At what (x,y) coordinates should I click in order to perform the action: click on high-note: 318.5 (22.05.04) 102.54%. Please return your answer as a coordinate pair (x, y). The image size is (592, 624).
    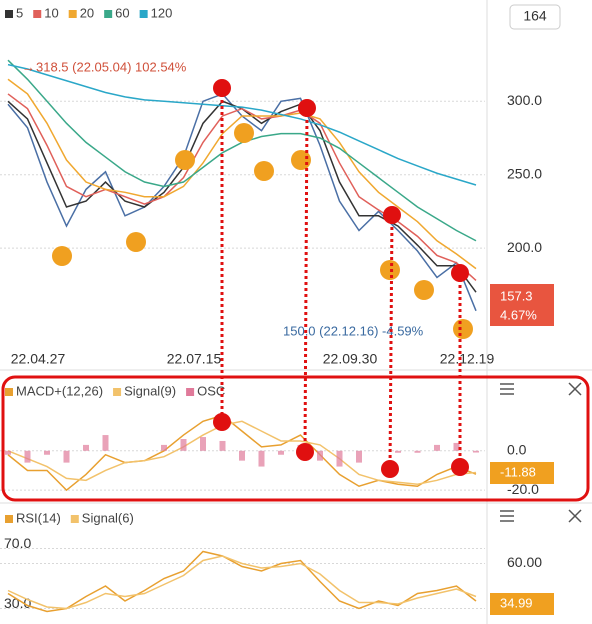
    Looking at the image, I should click on (111, 66).